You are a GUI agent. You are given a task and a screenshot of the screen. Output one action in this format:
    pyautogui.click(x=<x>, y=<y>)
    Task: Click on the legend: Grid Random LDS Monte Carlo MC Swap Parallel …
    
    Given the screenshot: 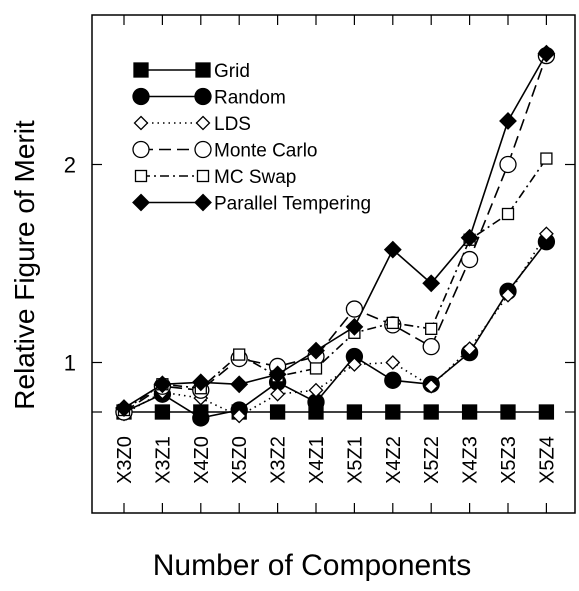 What is the action you would take?
    pyautogui.click(x=251, y=138)
    